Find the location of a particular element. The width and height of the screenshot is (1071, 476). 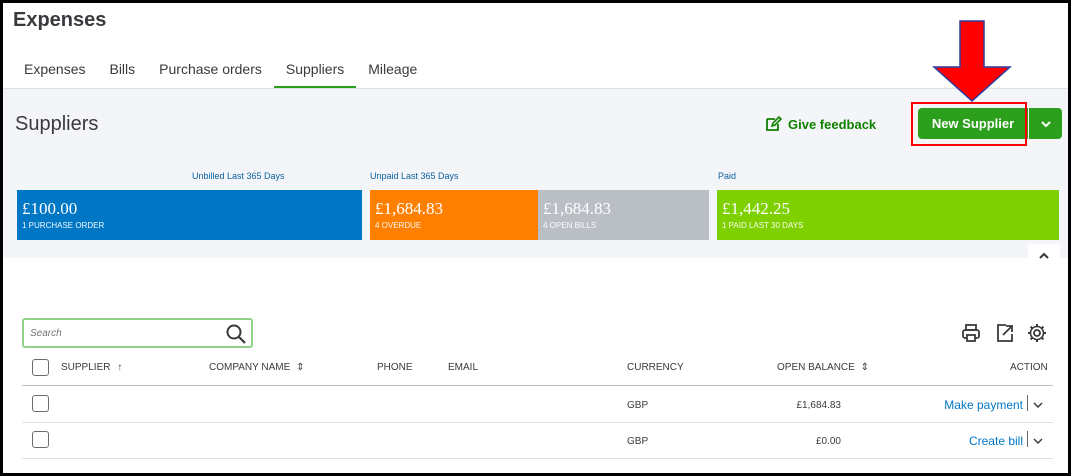

search-field is located at coordinates (137, 333).